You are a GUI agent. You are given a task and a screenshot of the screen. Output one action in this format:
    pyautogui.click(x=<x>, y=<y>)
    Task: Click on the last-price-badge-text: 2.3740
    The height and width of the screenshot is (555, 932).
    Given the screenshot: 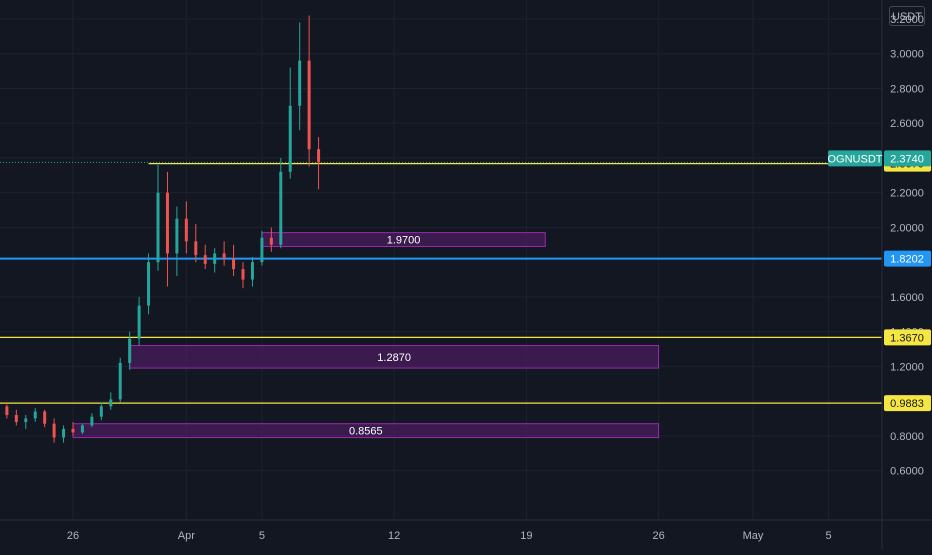 What is the action you would take?
    pyautogui.click(x=907, y=159)
    